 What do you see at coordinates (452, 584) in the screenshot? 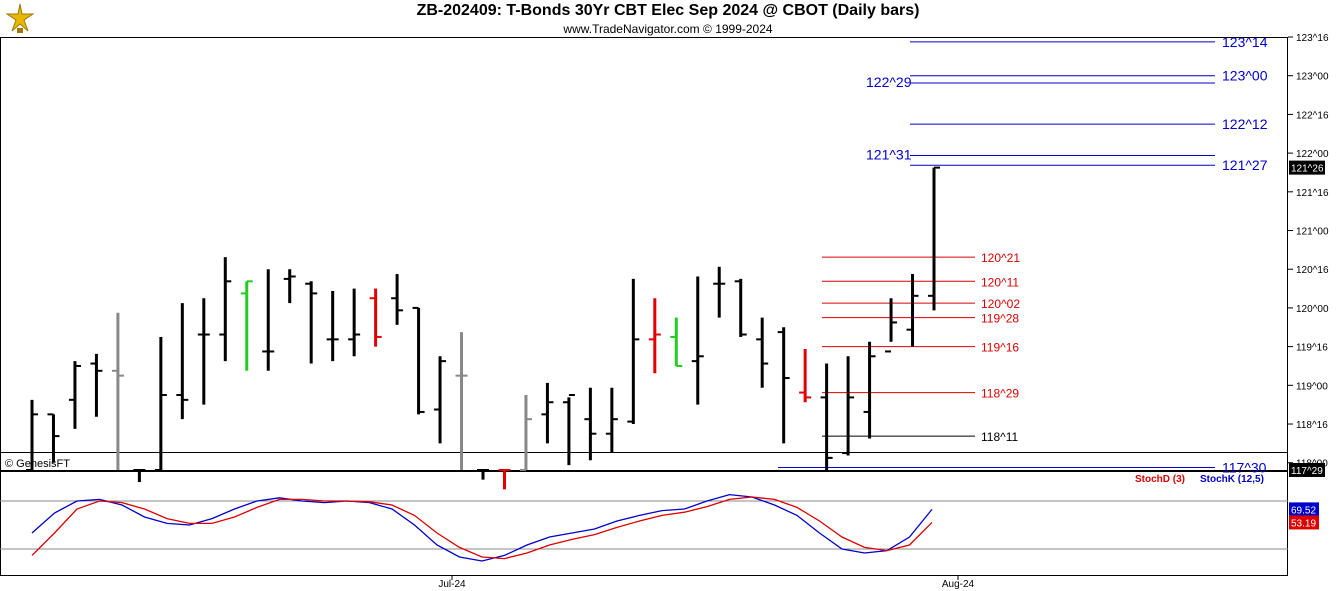
I see `x-tick-label: Jul-24` at bounding box center [452, 584].